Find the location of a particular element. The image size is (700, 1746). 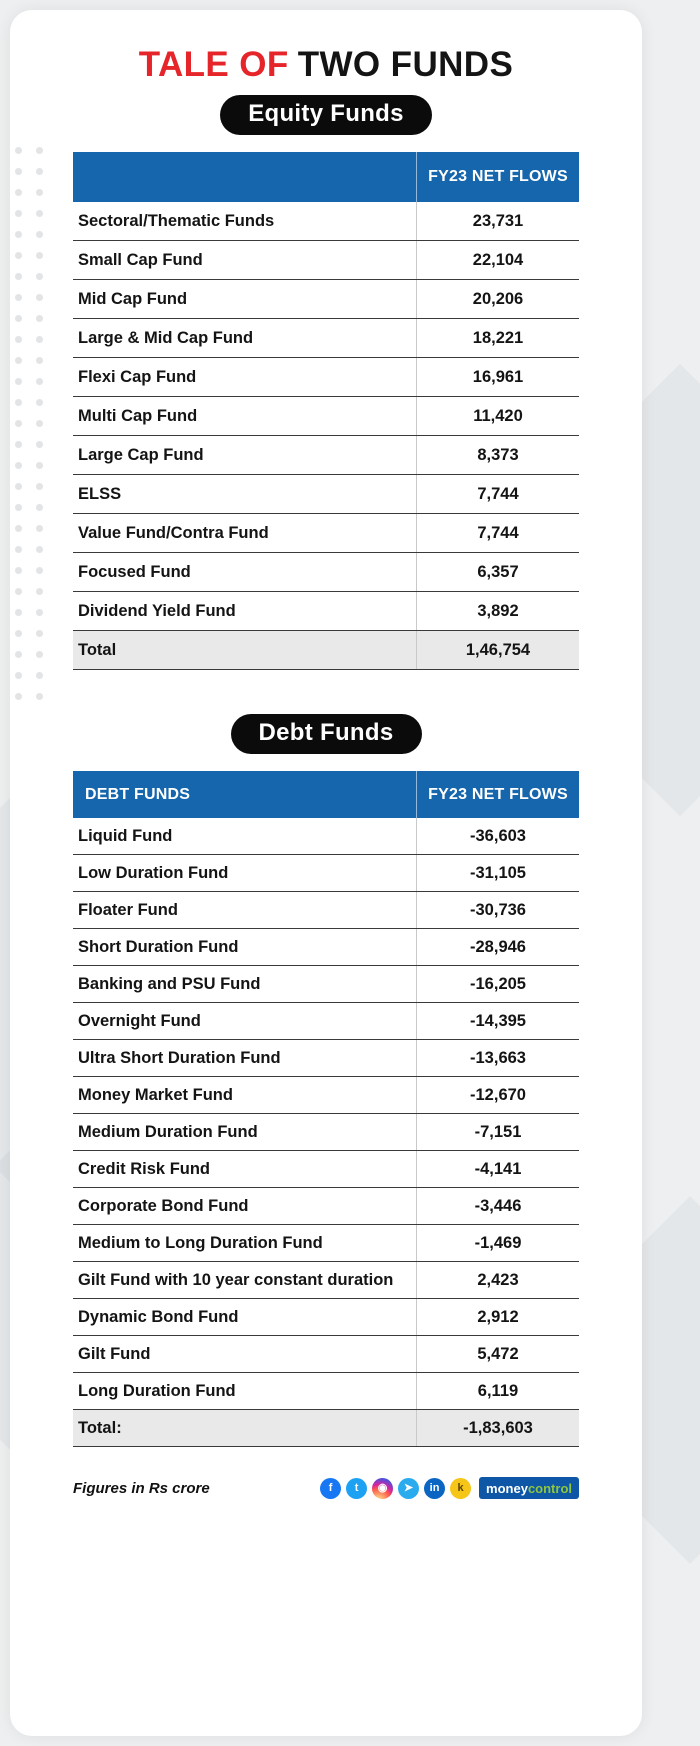

fund-name: Banking and PSU Fund is located at coordinates (169, 983).